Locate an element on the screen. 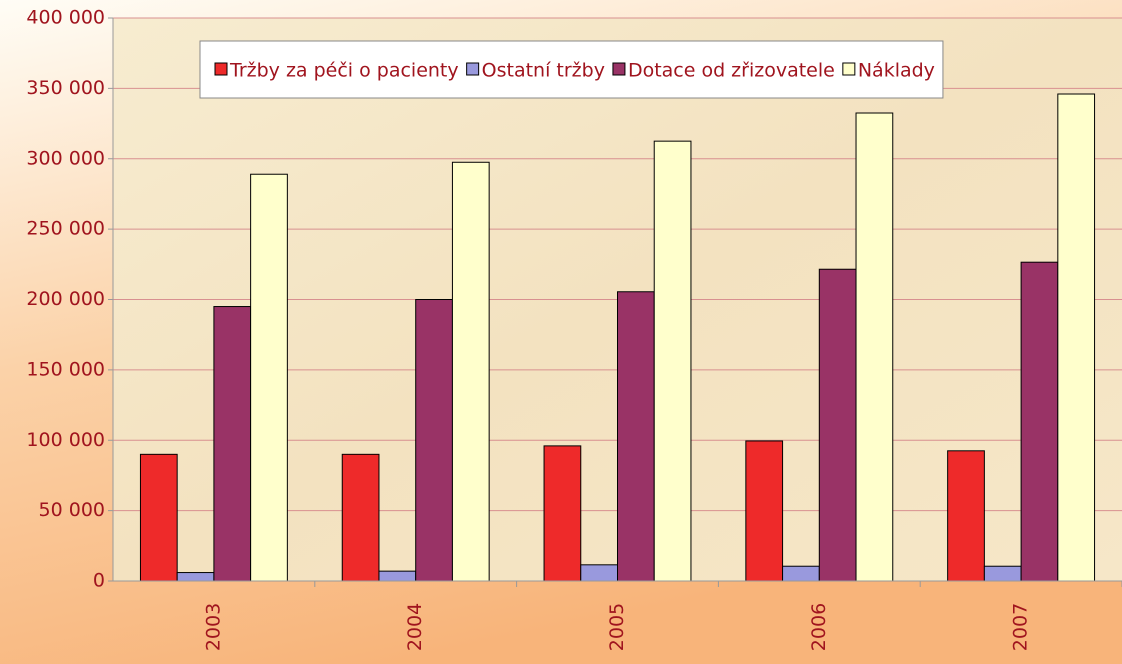  y-tick-label: 250 000 is located at coordinates (65, 229).